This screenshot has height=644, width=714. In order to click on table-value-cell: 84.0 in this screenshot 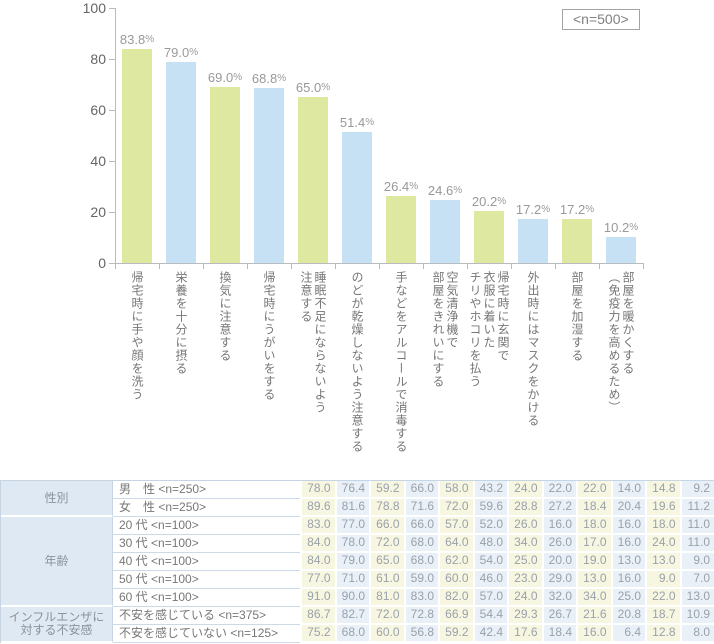, I will do `click(317, 544)`.